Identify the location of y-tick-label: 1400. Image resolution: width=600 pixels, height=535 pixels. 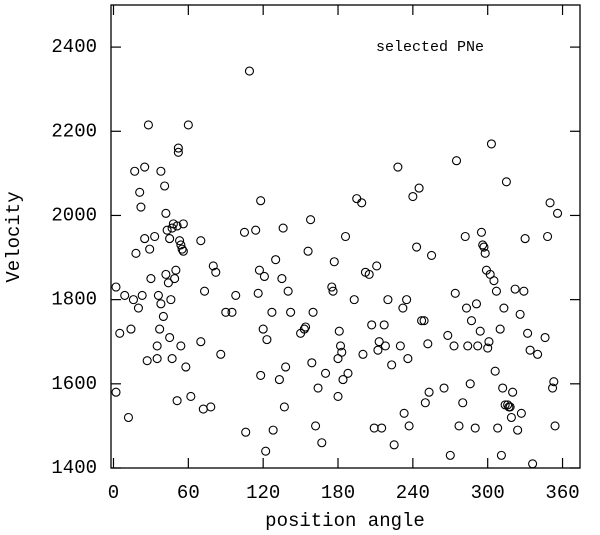
(74, 468).